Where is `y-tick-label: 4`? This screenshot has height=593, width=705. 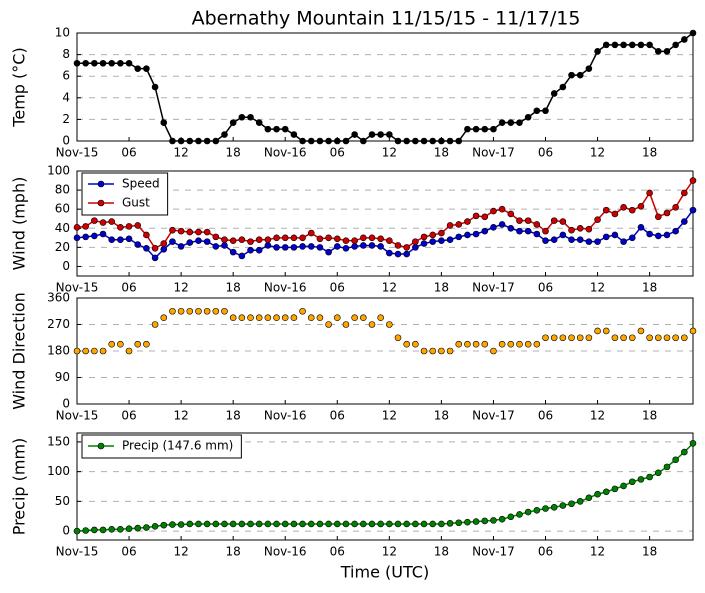
y-tick-label: 4 is located at coordinates (66, 97).